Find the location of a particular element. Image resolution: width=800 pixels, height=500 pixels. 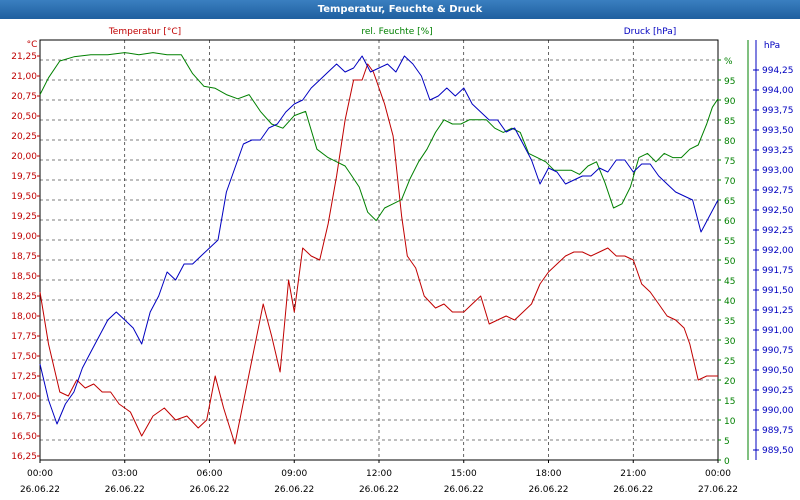

humidity-tick-label: 95 is located at coordinates (729, 82).